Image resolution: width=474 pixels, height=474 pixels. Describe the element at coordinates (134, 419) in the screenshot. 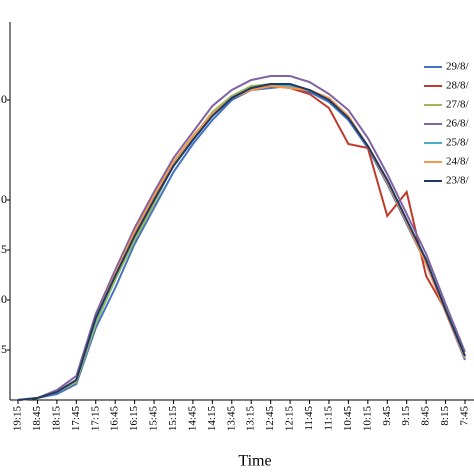

I see `x-tick-label: 16:15` at that location.